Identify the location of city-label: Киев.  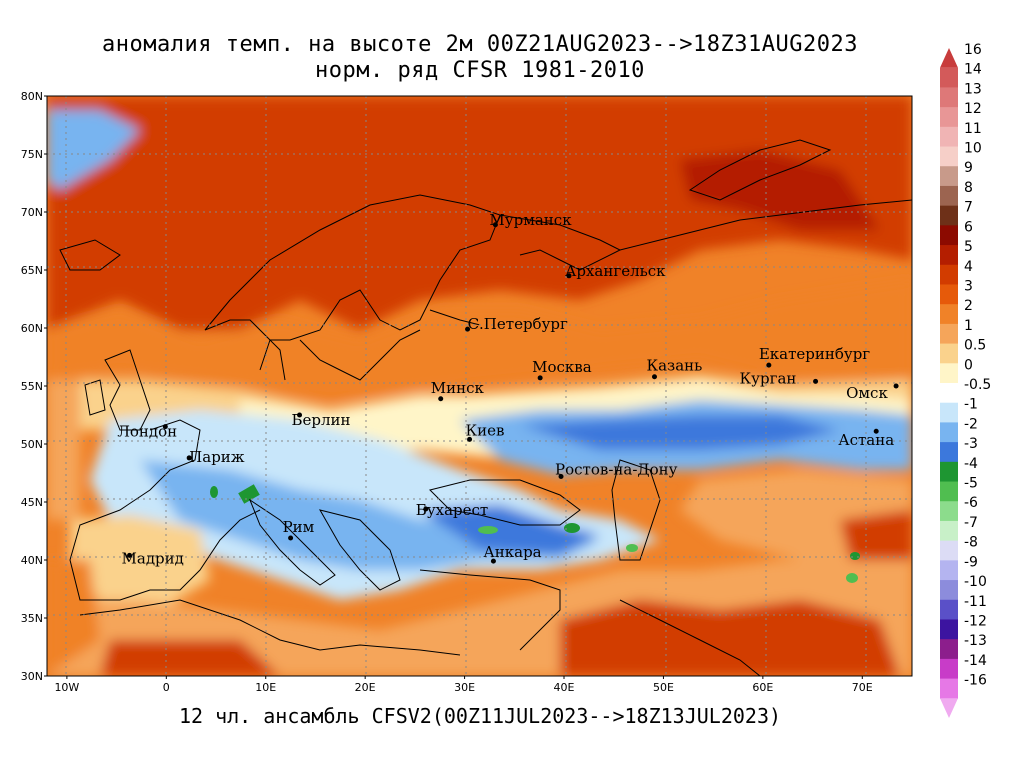
(485, 430).